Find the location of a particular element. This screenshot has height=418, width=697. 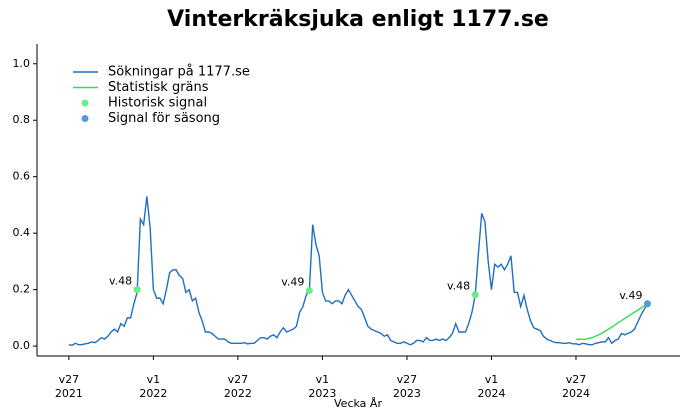

y-tick-label: 0.0 is located at coordinates (22, 345).